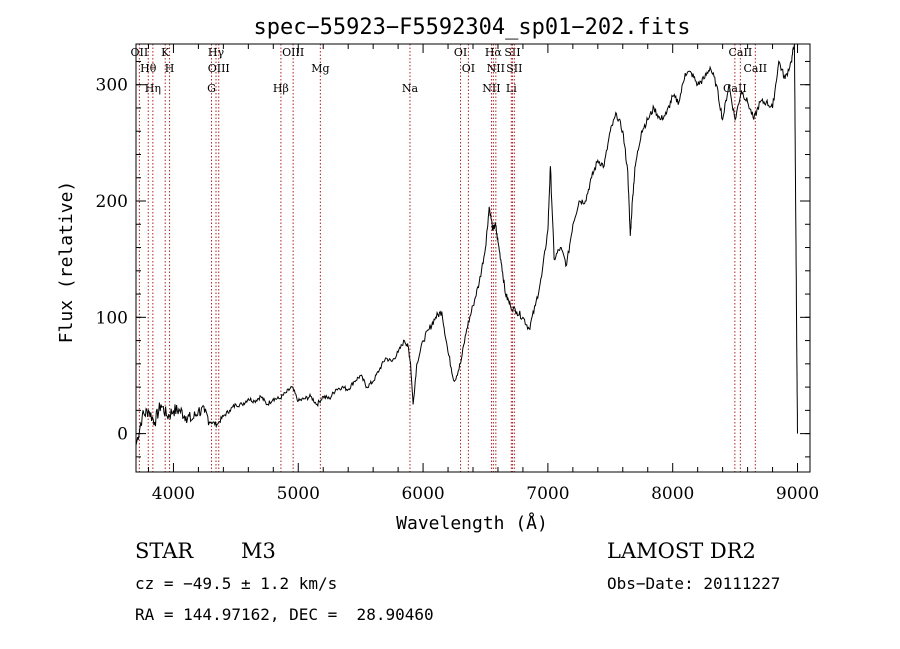 The width and height of the screenshot is (900, 649). What do you see at coordinates (66, 262) in the screenshot?
I see `y-axis-label: Flux (relative)` at bounding box center [66, 262].